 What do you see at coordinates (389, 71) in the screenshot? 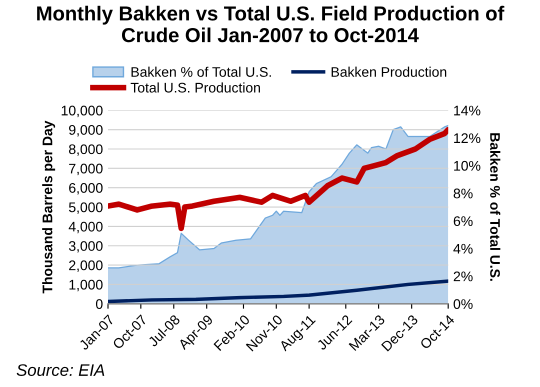
I see `legend-label: Bakken Production` at bounding box center [389, 71].